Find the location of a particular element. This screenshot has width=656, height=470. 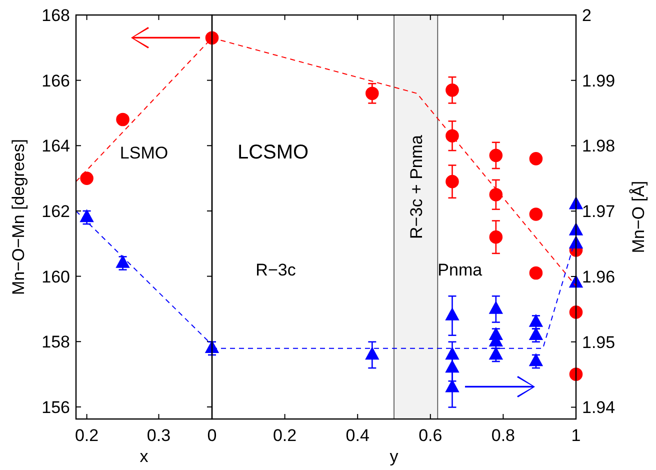

x-tick-label: 0.4 is located at coordinates (358, 435).